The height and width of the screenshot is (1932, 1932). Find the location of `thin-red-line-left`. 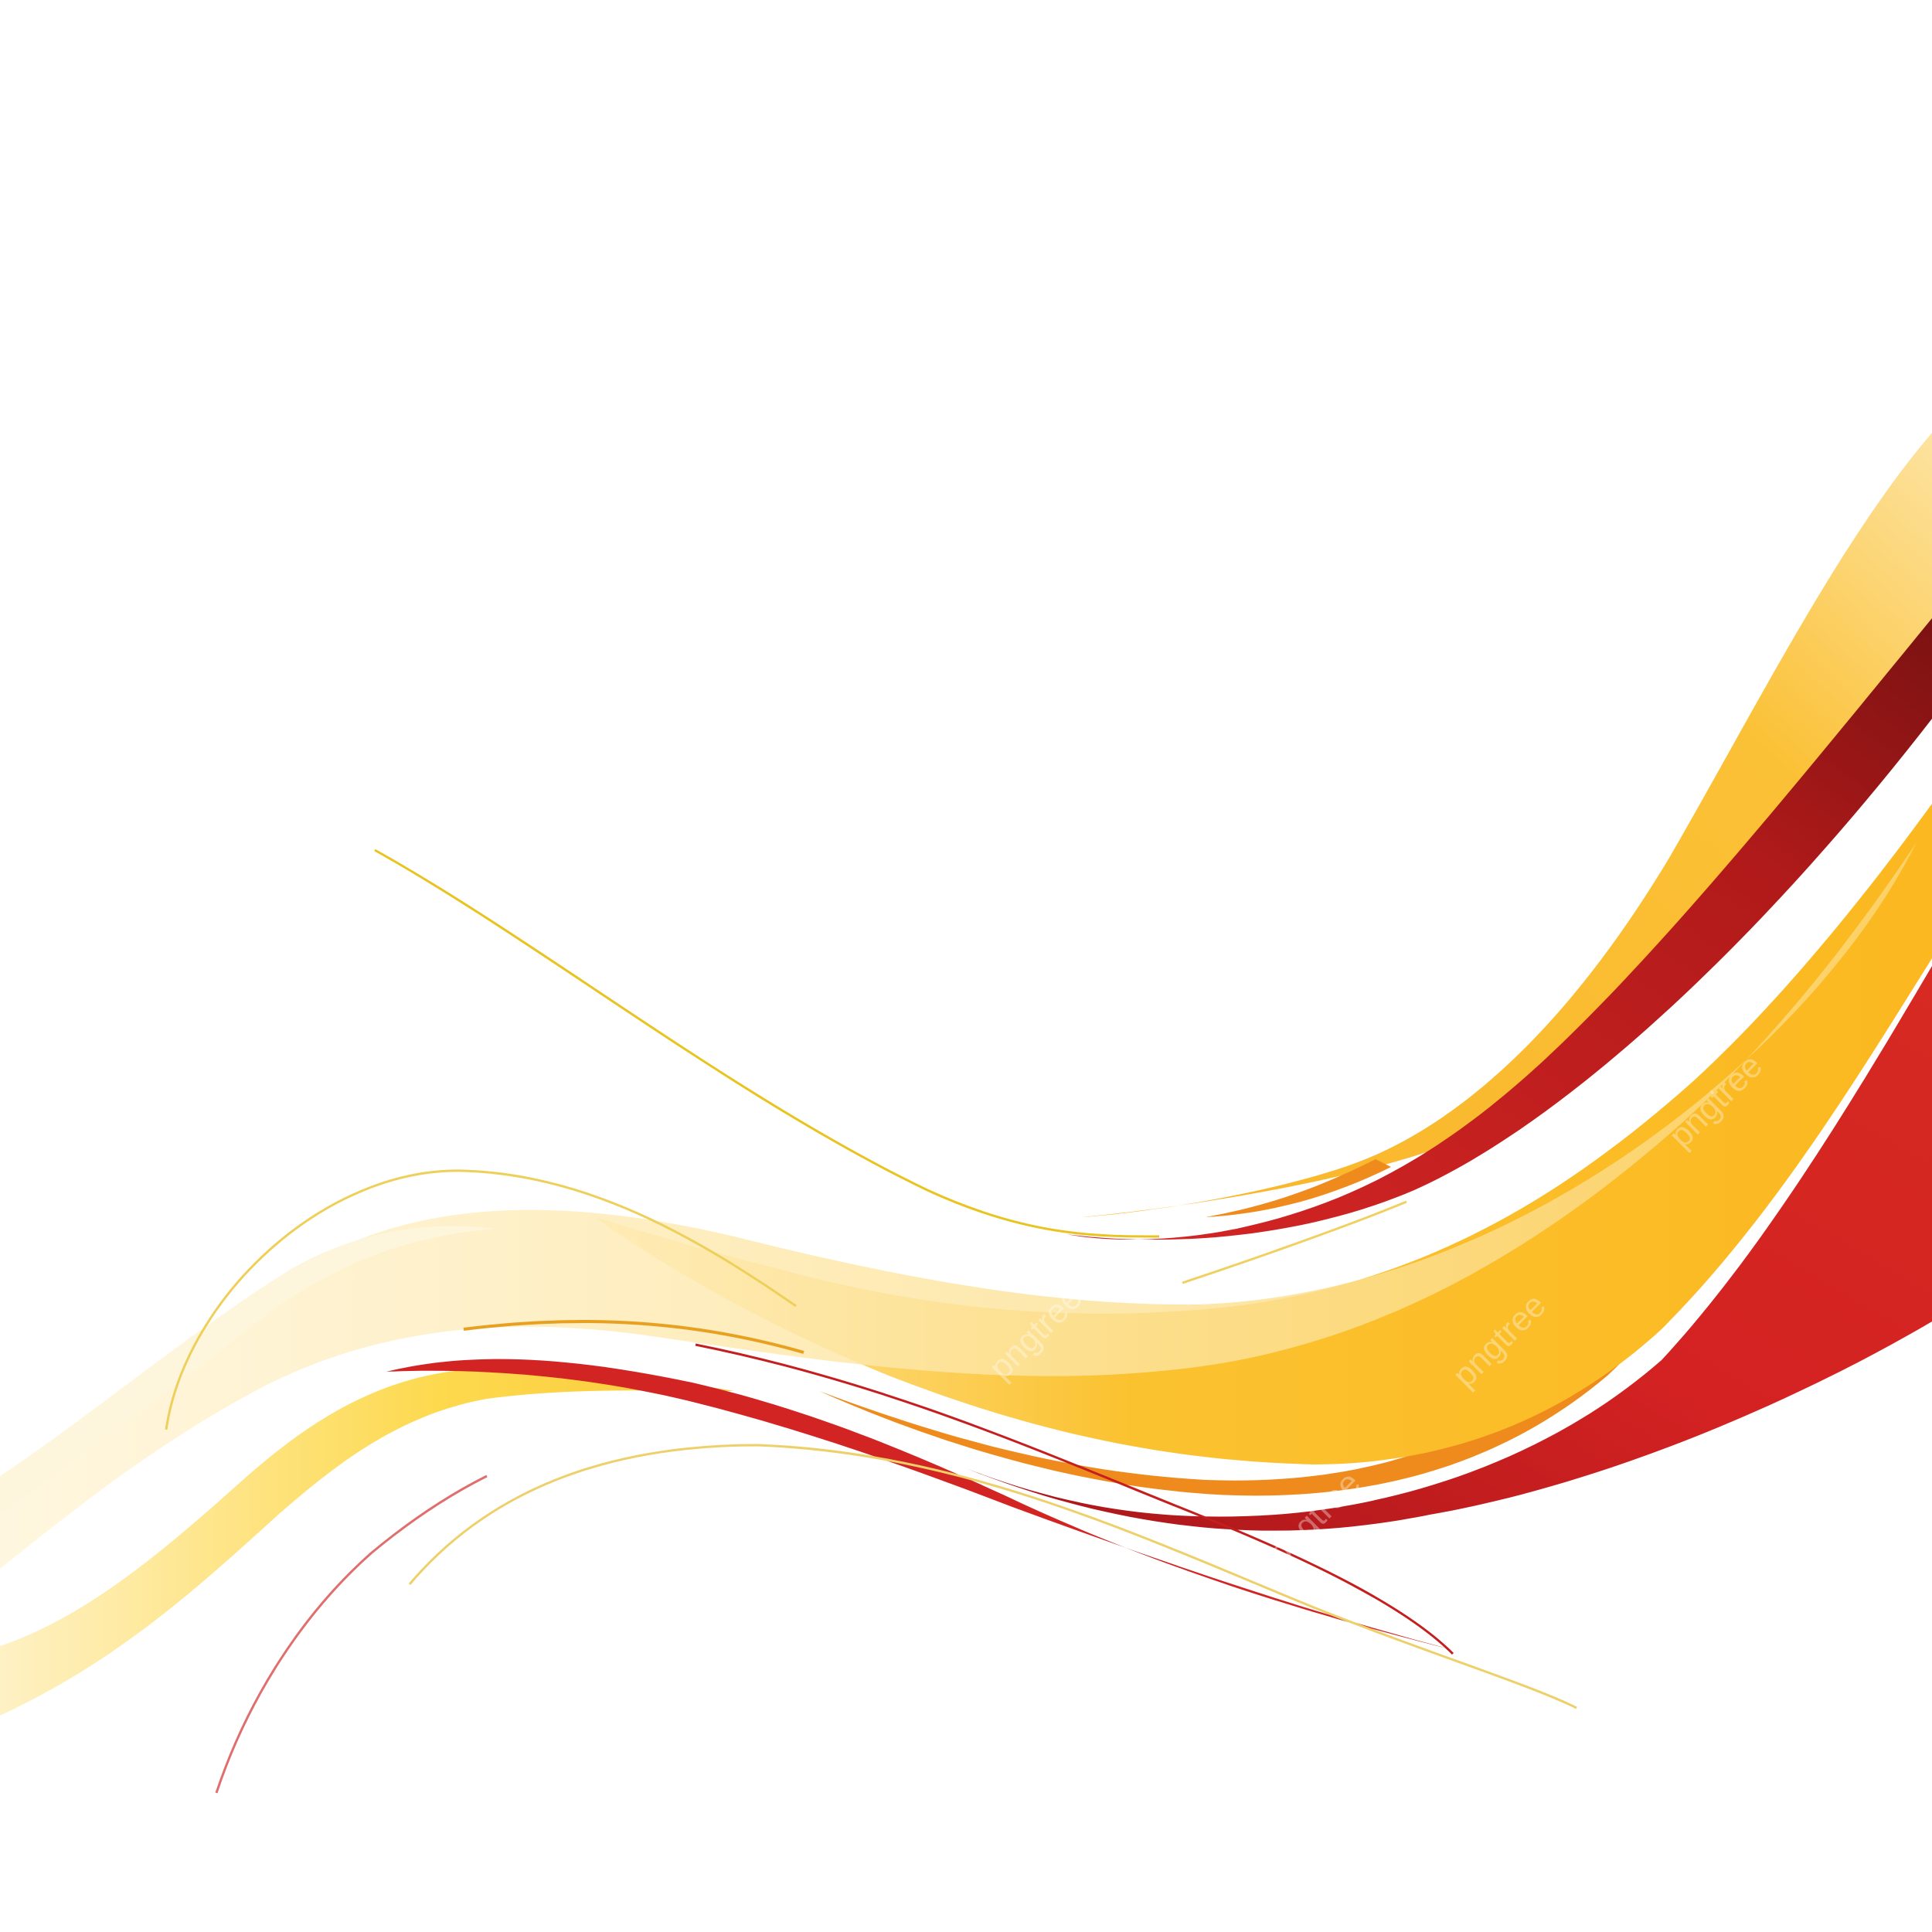

thin-red-line-left is located at coordinates (351, 1634).